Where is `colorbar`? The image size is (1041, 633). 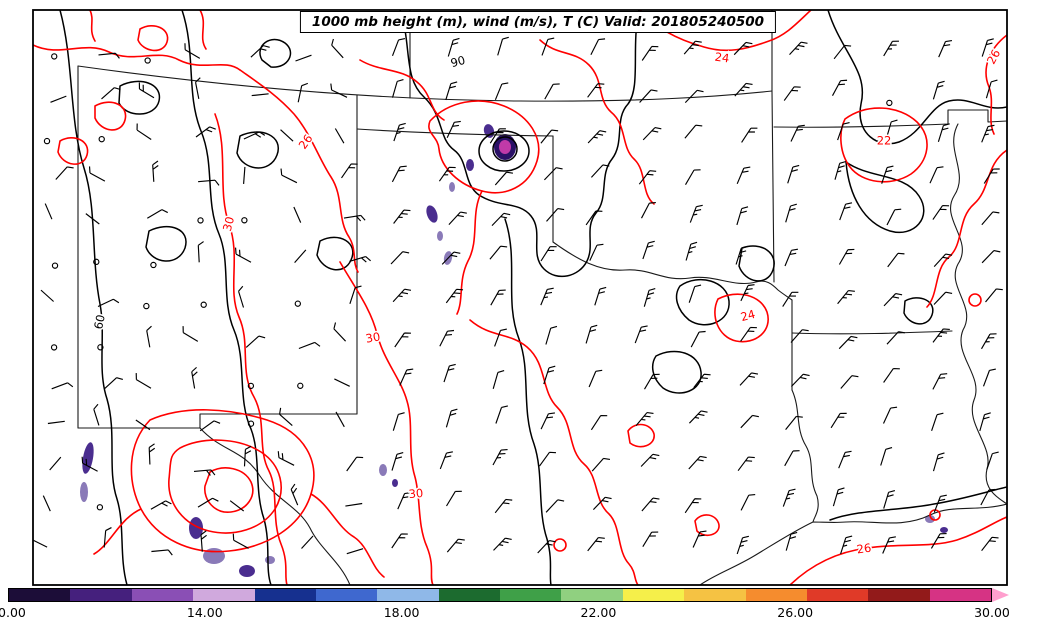
colorbar is located at coordinates (500, 595).